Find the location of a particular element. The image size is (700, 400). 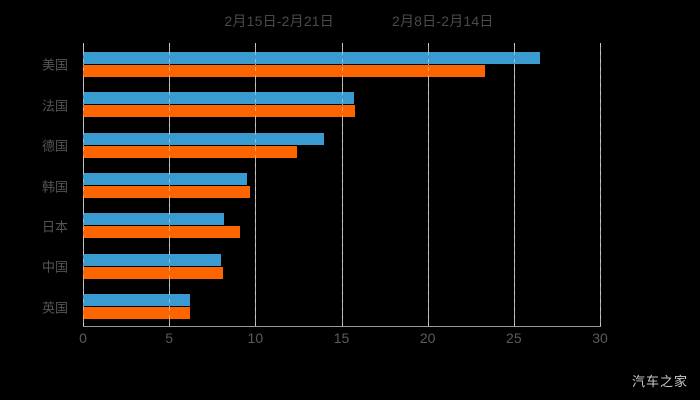

y-axis-label-法国: 法国 is located at coordinates (54, 106).